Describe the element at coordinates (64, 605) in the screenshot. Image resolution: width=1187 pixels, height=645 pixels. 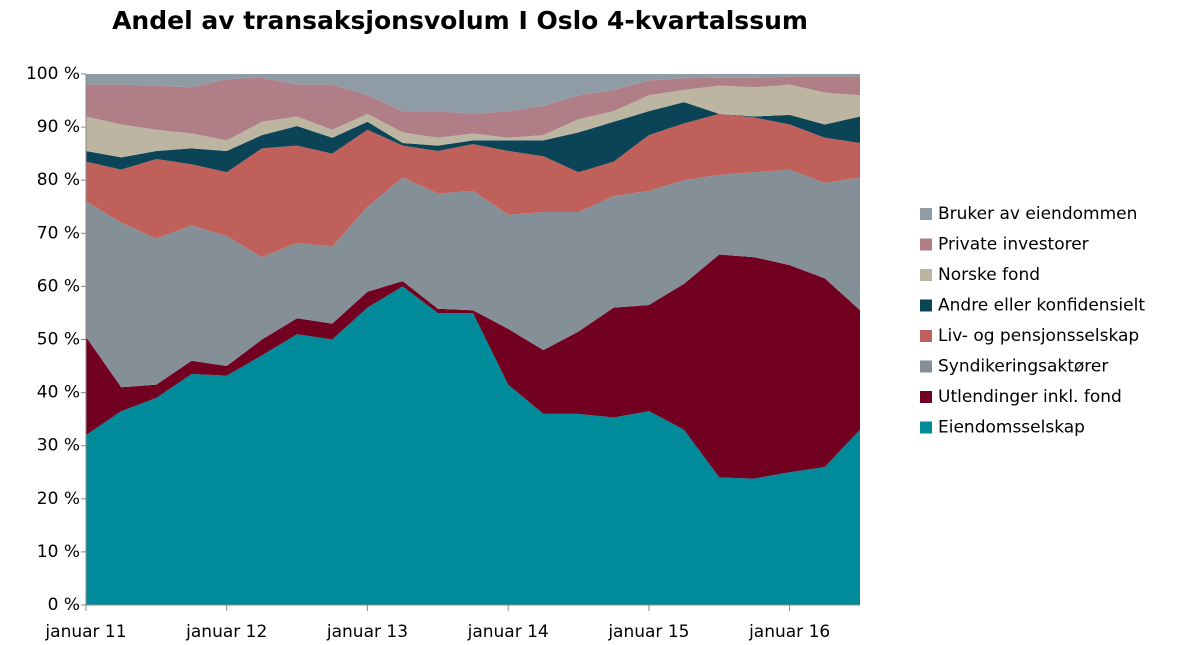
I see `y-tick-label: 0 %` at that location.